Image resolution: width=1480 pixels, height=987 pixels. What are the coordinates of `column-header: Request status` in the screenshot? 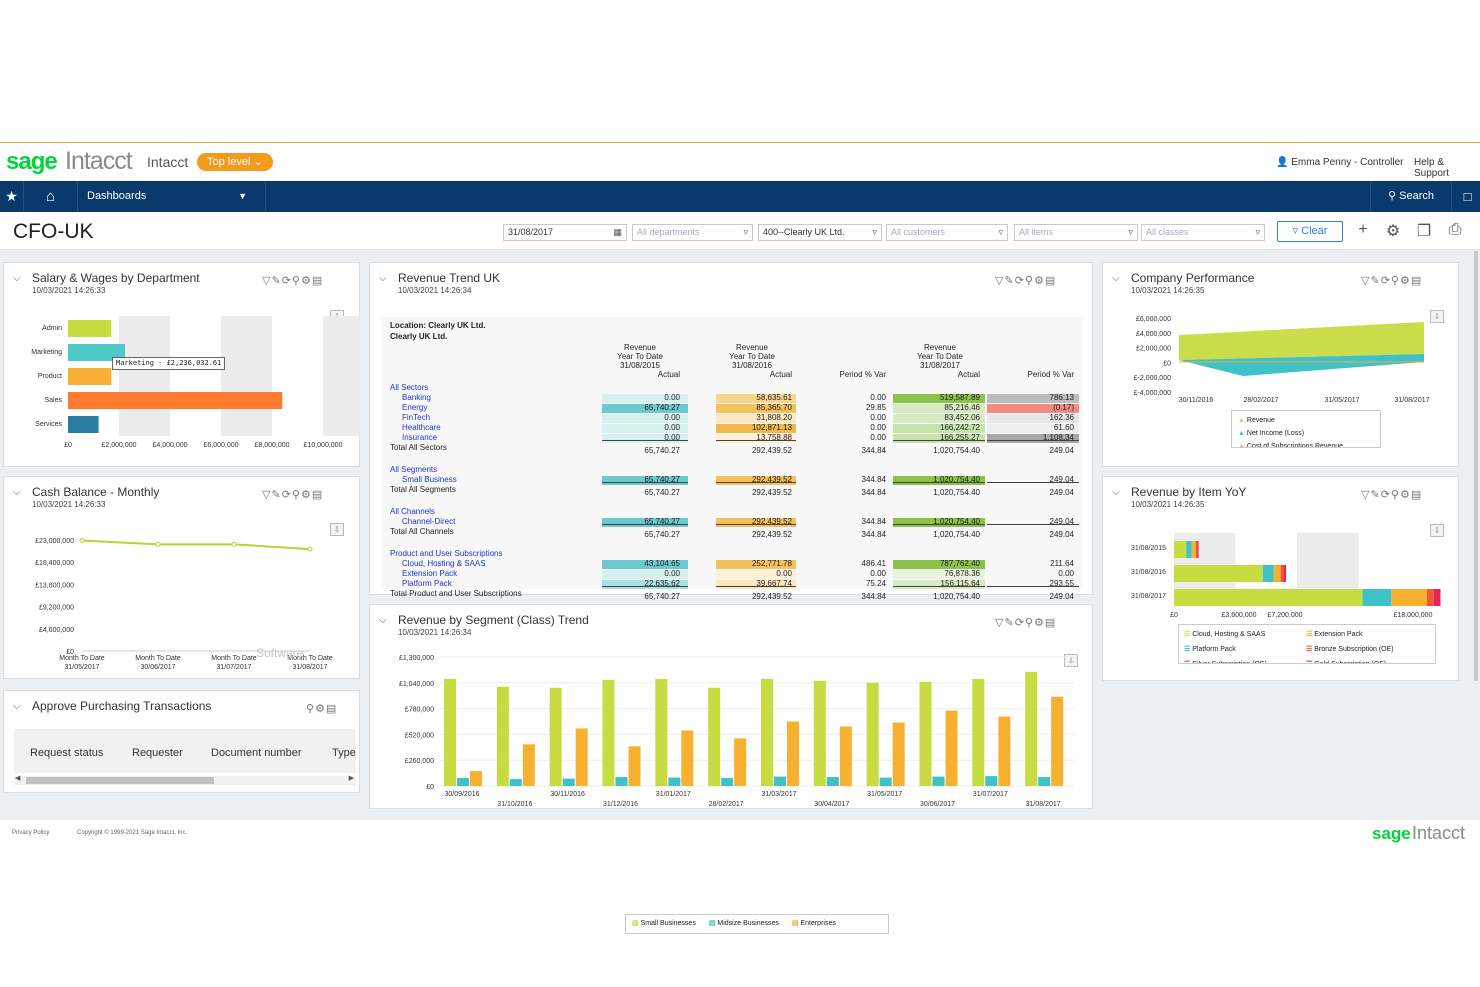 It's located at (67, 753).